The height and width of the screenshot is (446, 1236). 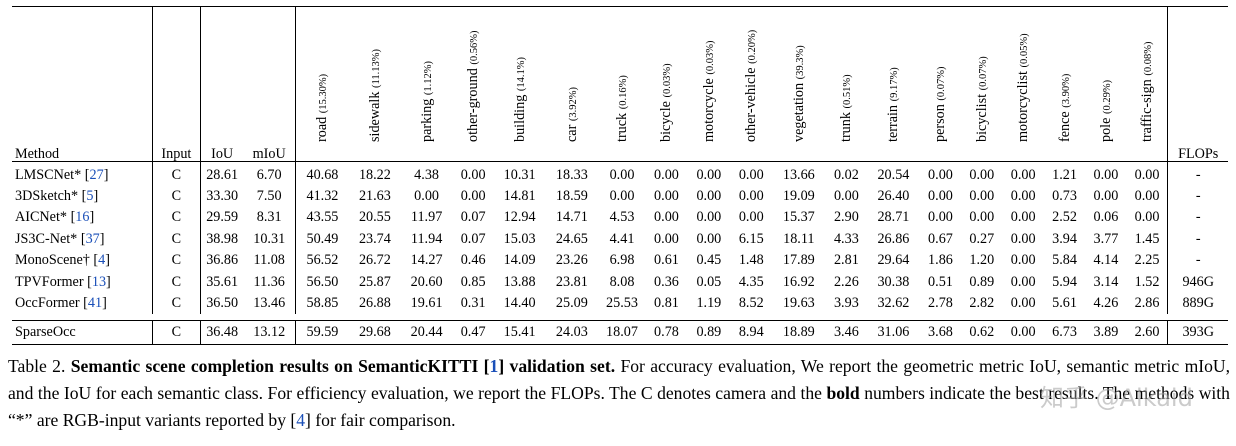 What do you see at coordinates (322, 195) in the screenshot?
I see `class-iou-road: 41.32` at bounding box center [322, 195].